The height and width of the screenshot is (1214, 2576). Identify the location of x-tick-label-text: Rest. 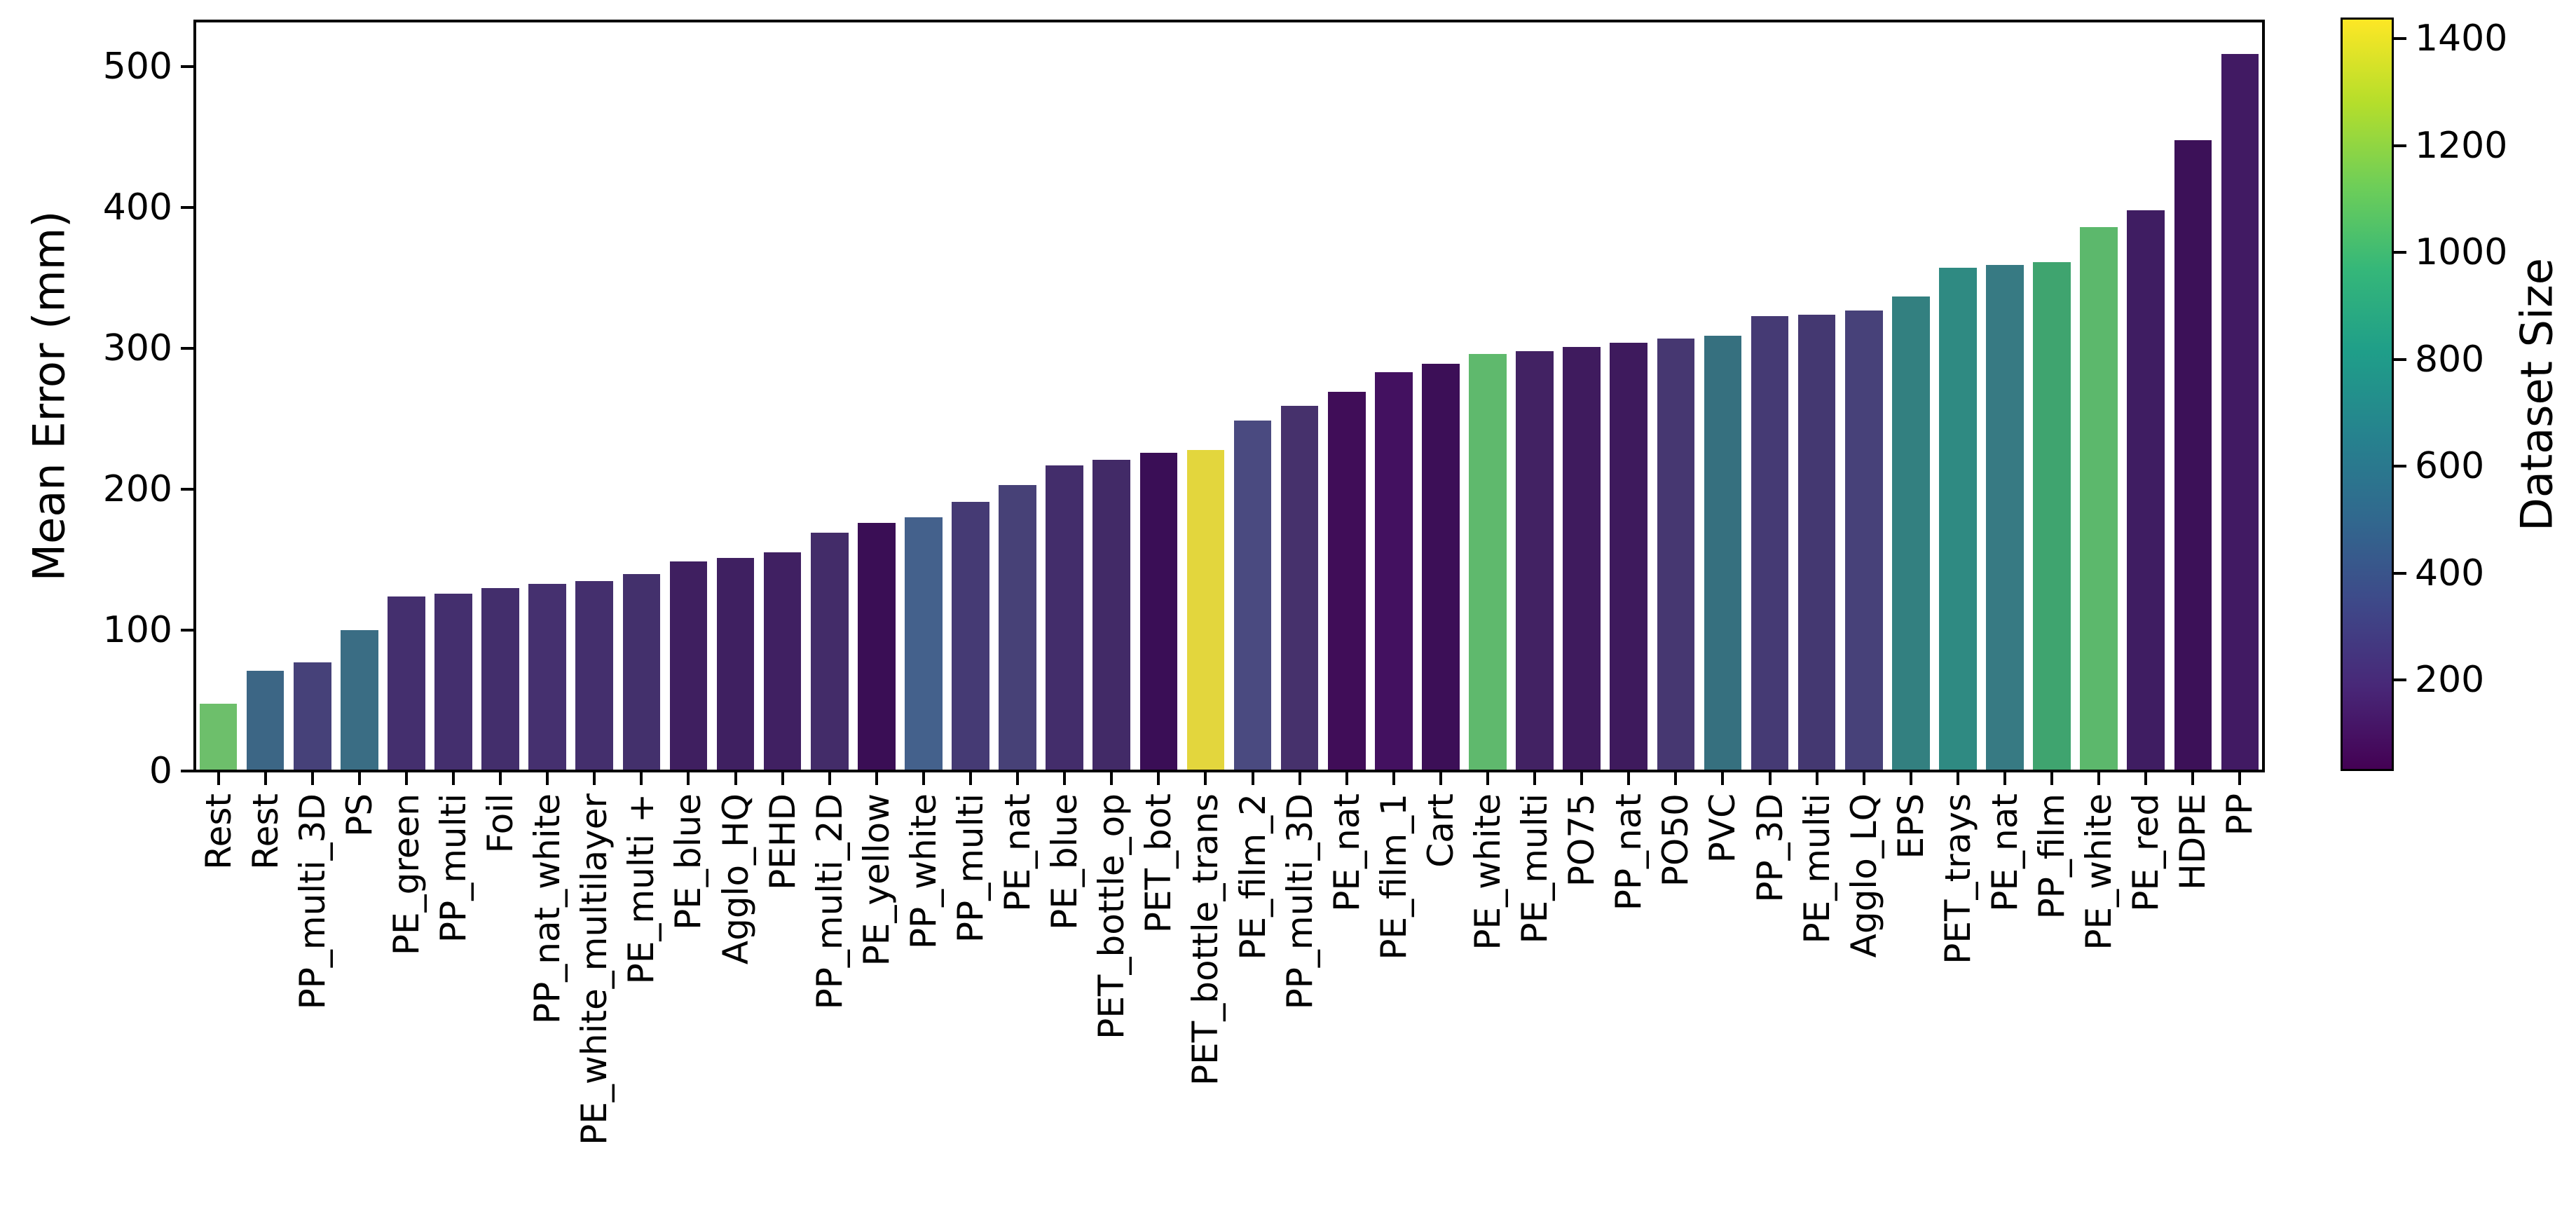
(265, 832).